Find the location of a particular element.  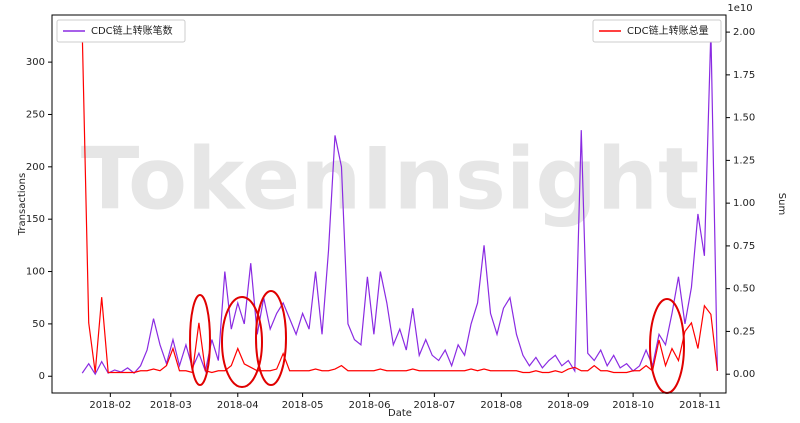

y2-tick-label: 1.25 is located at coordinates (744, 160).